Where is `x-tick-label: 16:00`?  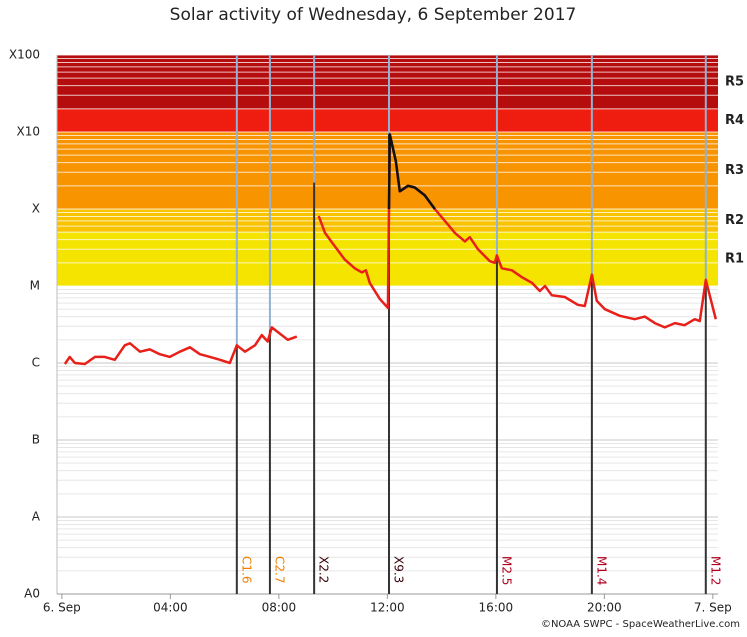 x-tick-label: 16:00 is located at coordinates (496, 608).